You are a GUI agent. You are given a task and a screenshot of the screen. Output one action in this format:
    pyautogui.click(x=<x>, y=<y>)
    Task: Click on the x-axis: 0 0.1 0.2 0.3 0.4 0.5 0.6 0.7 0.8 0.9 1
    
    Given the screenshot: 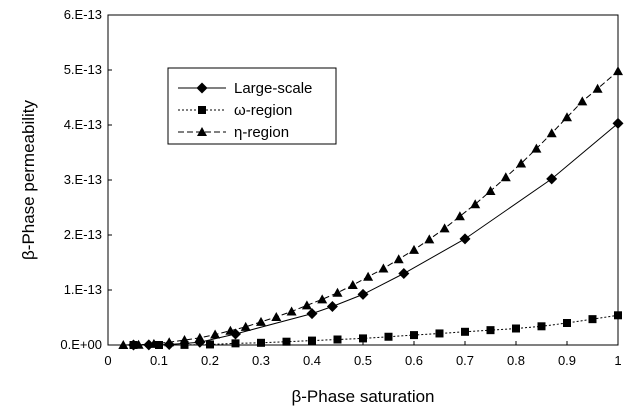 What is the action you would take?
    pyautogui.click(x=363, y=354)
    